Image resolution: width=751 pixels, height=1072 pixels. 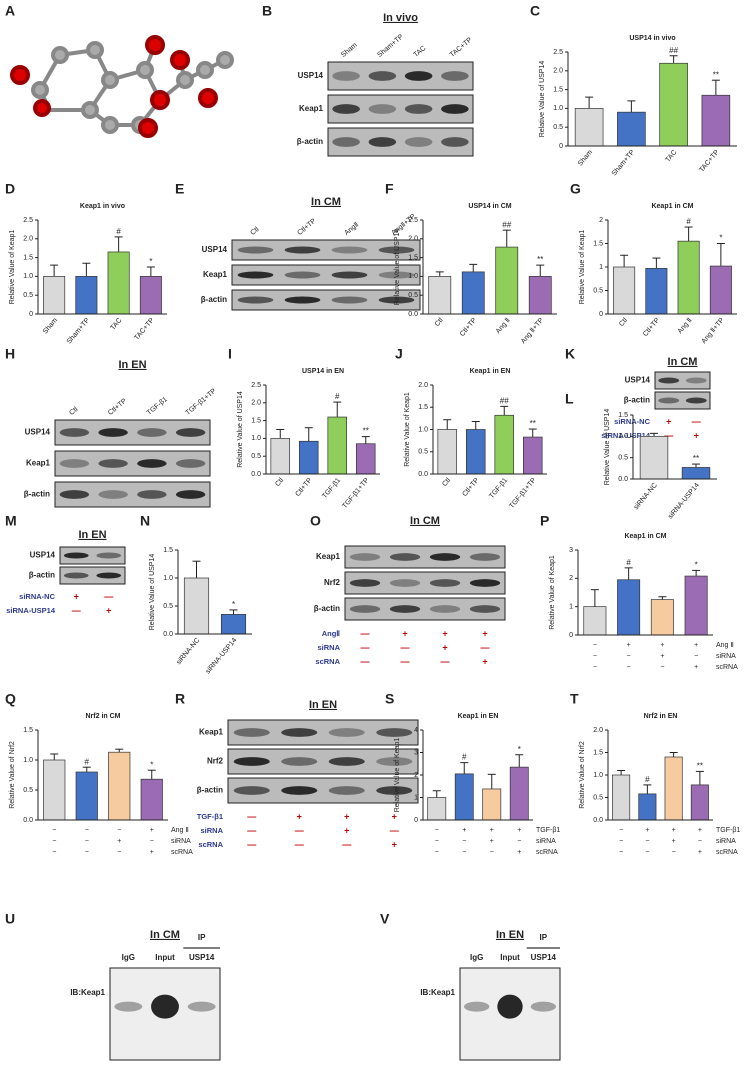 What do you see at coordinates (215, 761) in the screenshot?
I see `row-label: Nrf2` at bounding box center [215, 761].